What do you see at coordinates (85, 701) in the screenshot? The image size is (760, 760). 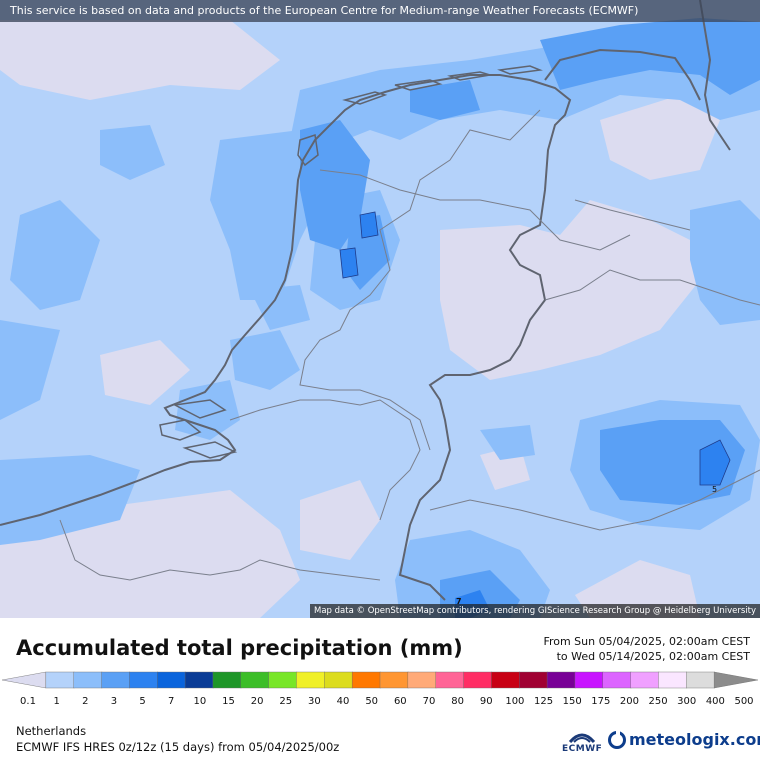 I see `scale-tick-label: 2` at bounding box center [85, 701].